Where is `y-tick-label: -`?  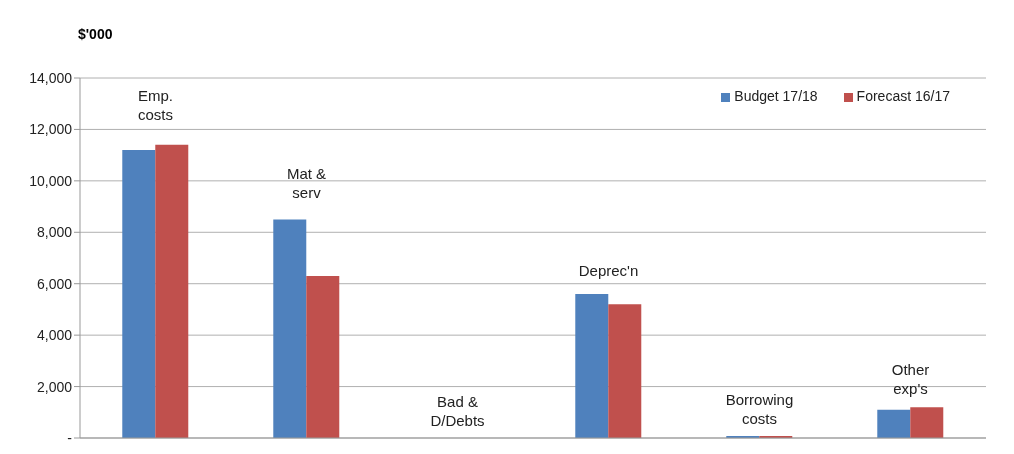 y-tick-label: - is located at coordinates (70, 437).